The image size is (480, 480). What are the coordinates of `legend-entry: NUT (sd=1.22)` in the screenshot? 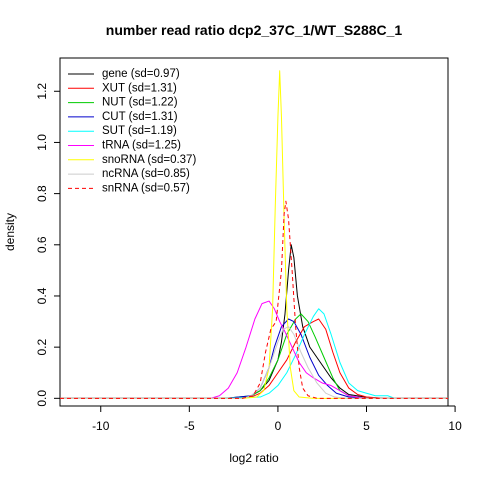 It's located at (140, 103).